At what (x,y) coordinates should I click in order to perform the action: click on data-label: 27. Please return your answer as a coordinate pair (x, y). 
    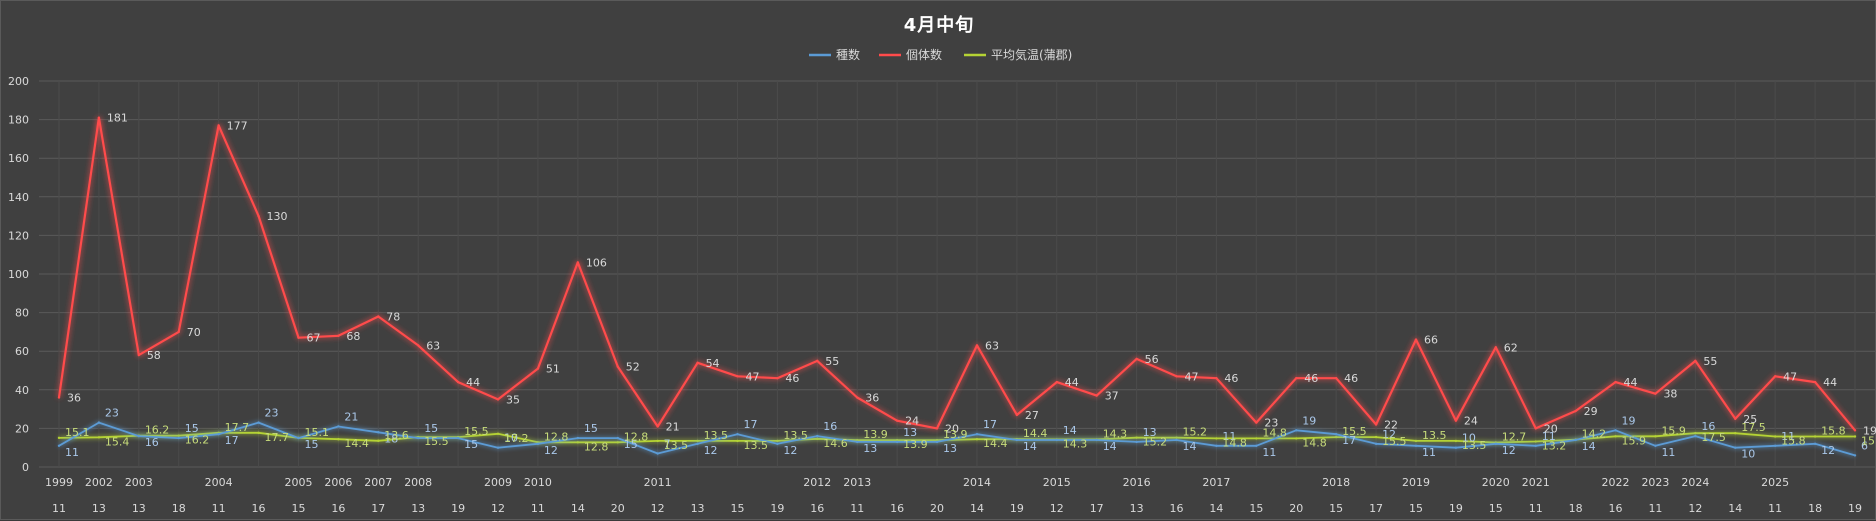
    Looking at the image, I should click on (1032, 415).